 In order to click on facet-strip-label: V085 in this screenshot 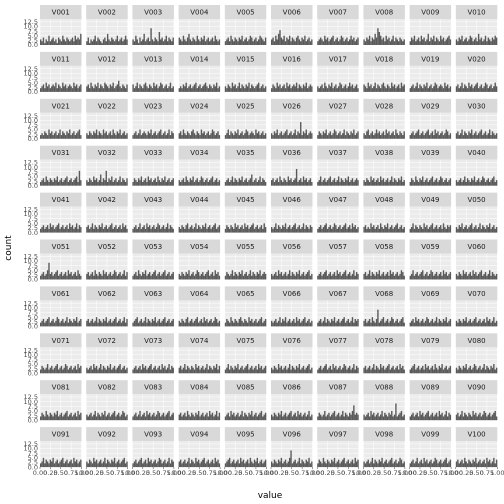, I will do `click(245, 388)`.